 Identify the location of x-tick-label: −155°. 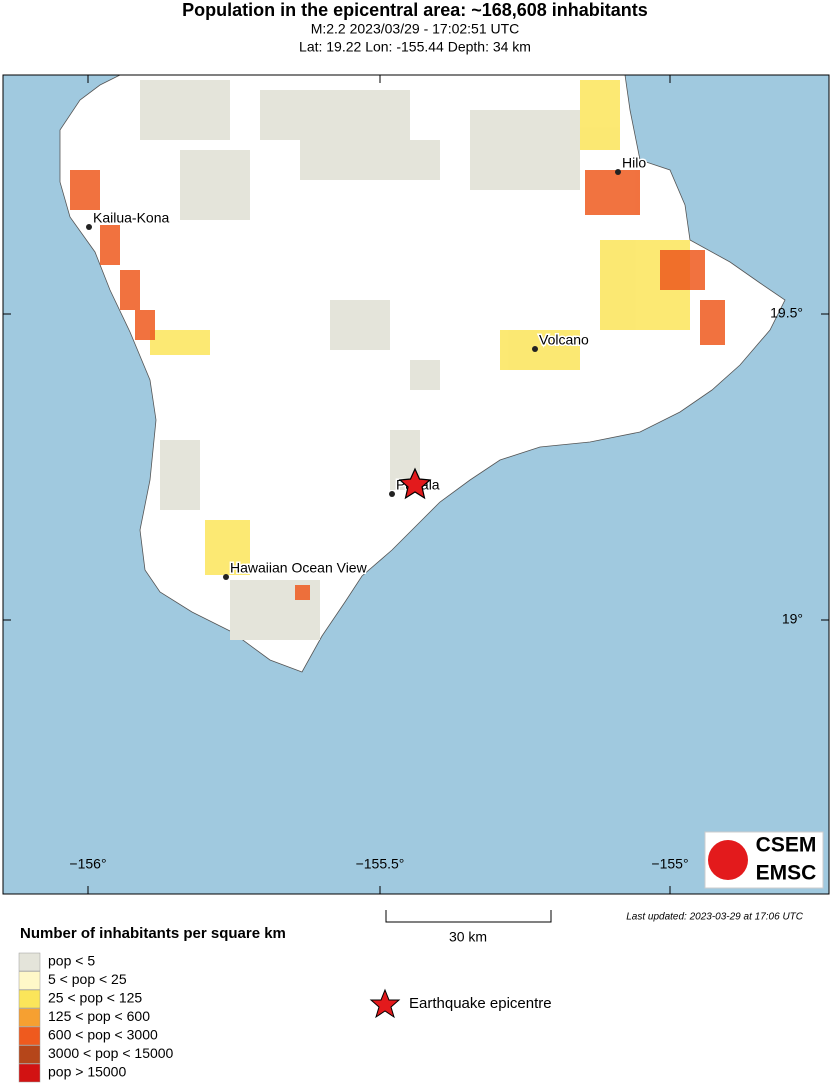
(669, 864).